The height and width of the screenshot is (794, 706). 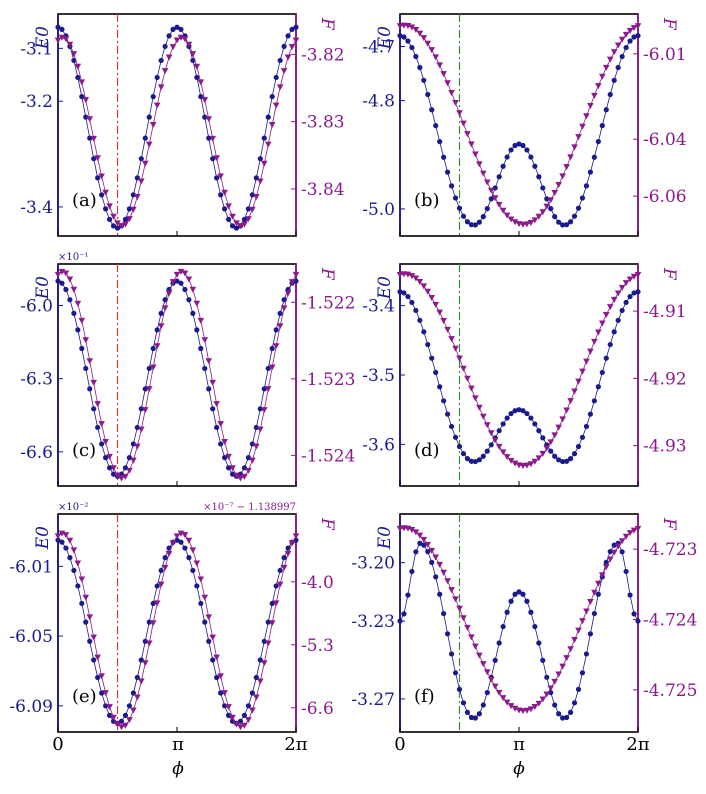 I want to click on right-tick-label: -4.0, so click(x=317, y=583).